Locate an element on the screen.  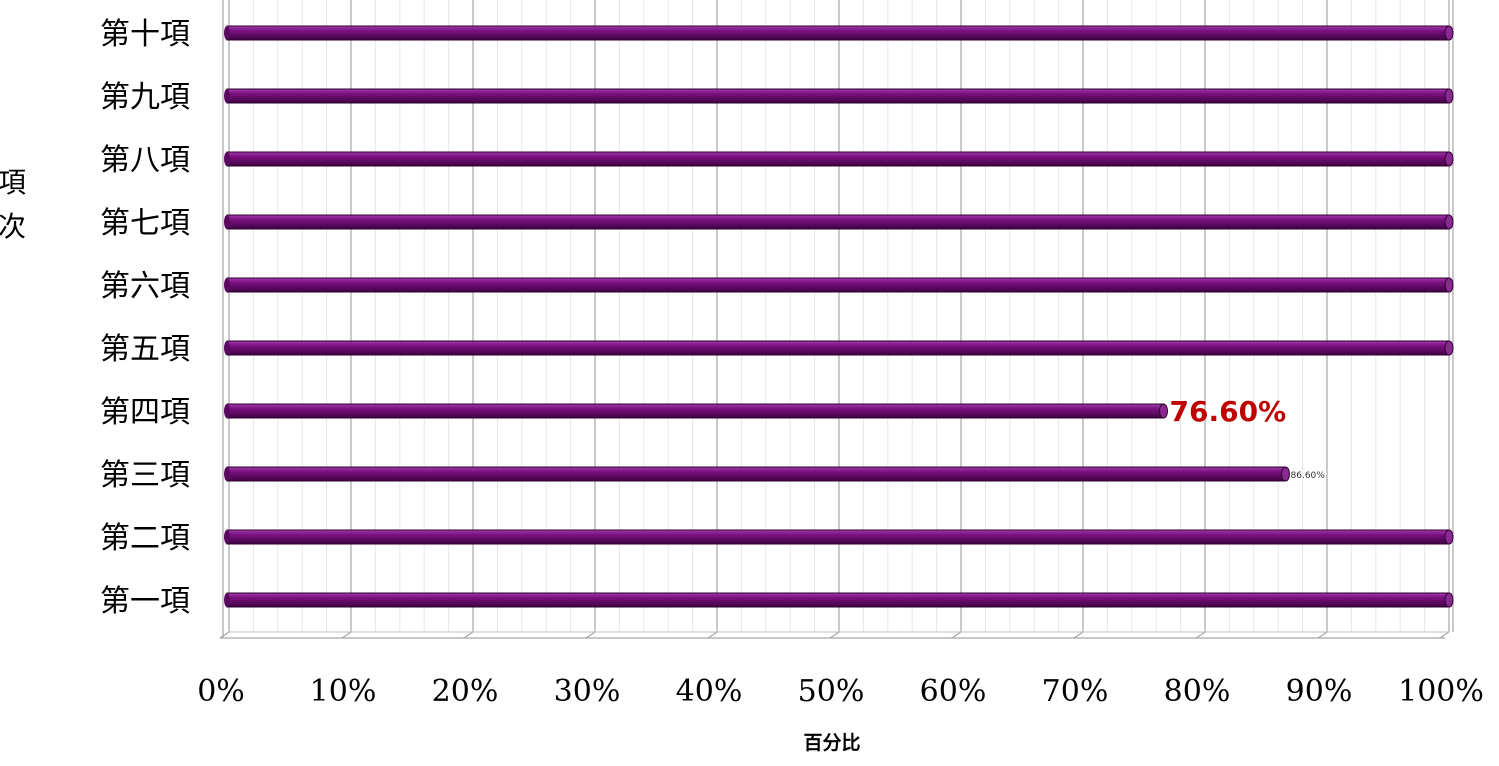
y-axis-title-line-1: 項 is located at coordinates (13, 182).